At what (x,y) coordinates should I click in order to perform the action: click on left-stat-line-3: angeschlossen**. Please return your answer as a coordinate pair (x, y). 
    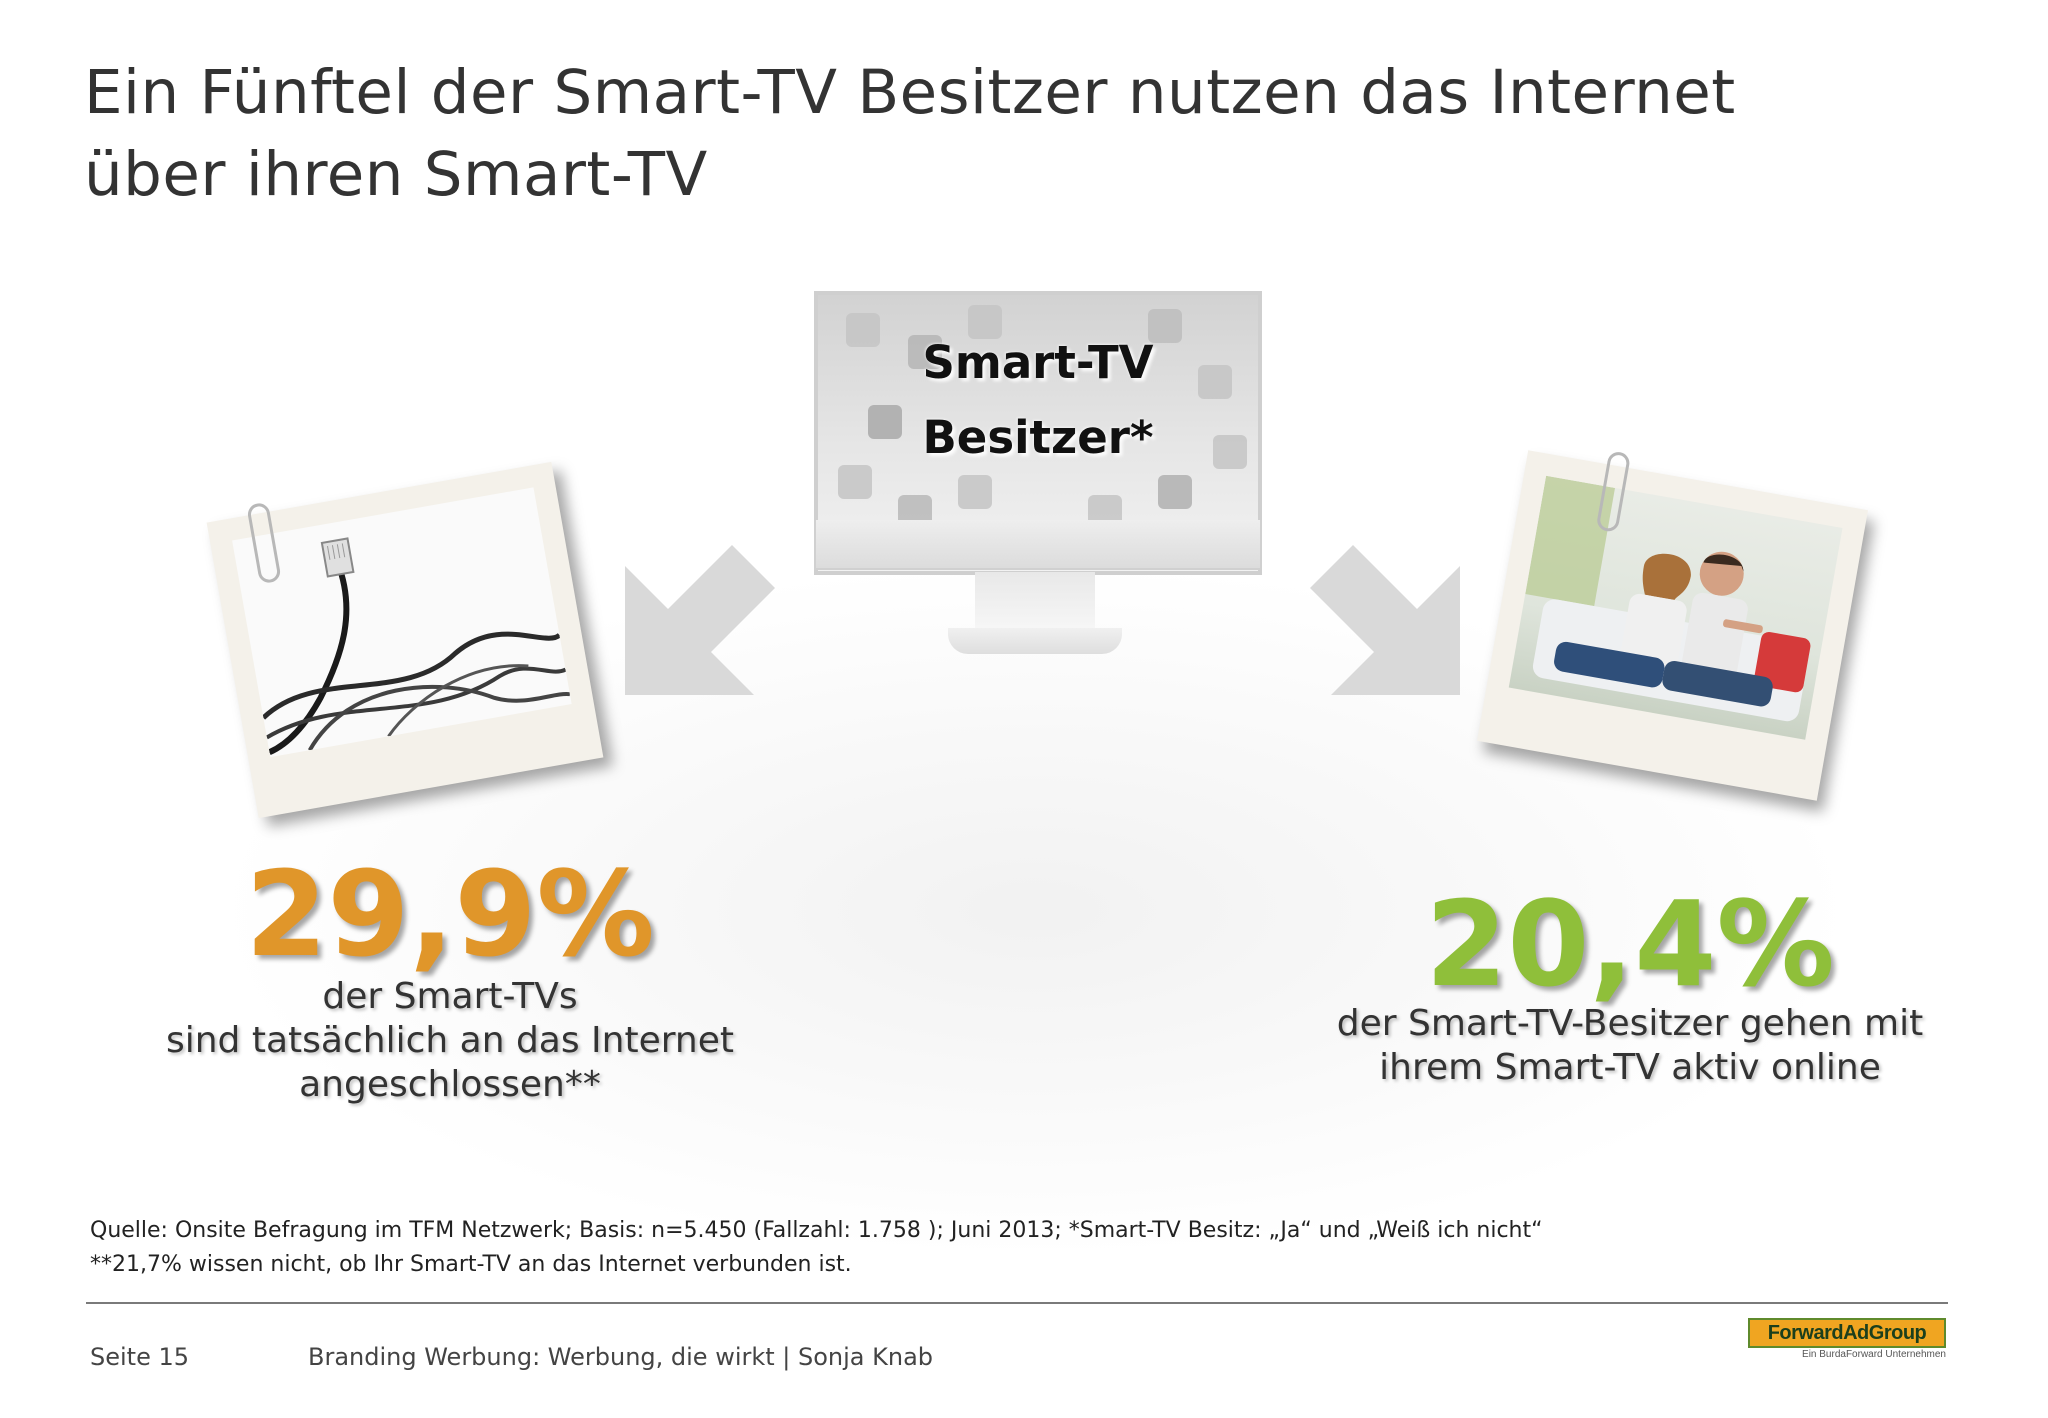
    Looking at the image, I should click on (450, 1084).